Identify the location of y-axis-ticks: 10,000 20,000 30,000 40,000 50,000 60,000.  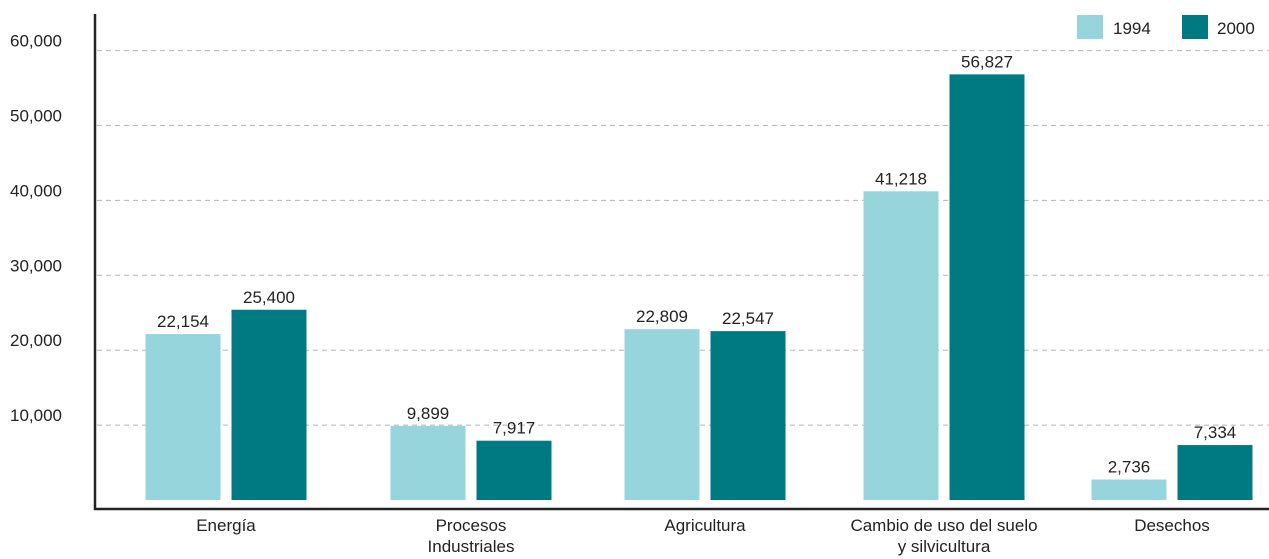
(36, 229).